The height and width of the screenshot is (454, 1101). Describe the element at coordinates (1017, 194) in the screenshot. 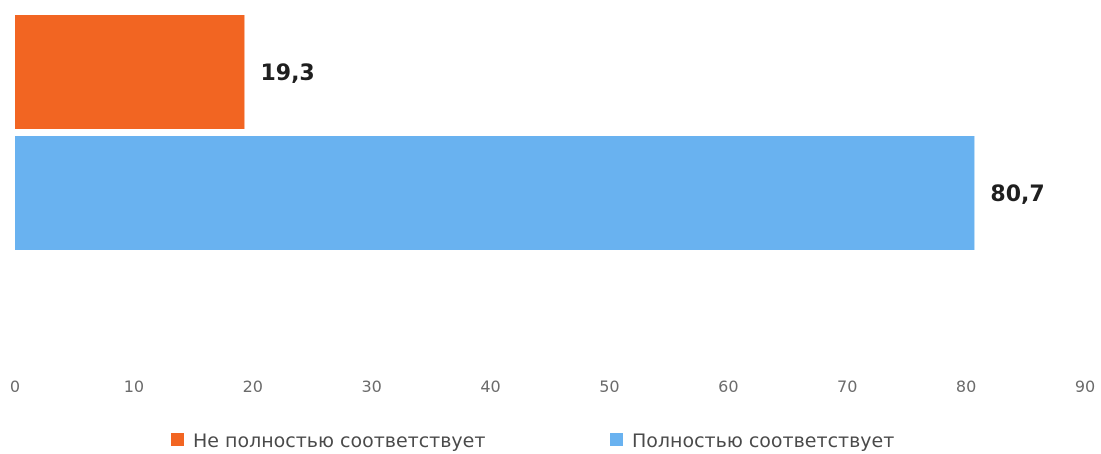

I see `value-label-fully-compliant: 80,7` at that location.